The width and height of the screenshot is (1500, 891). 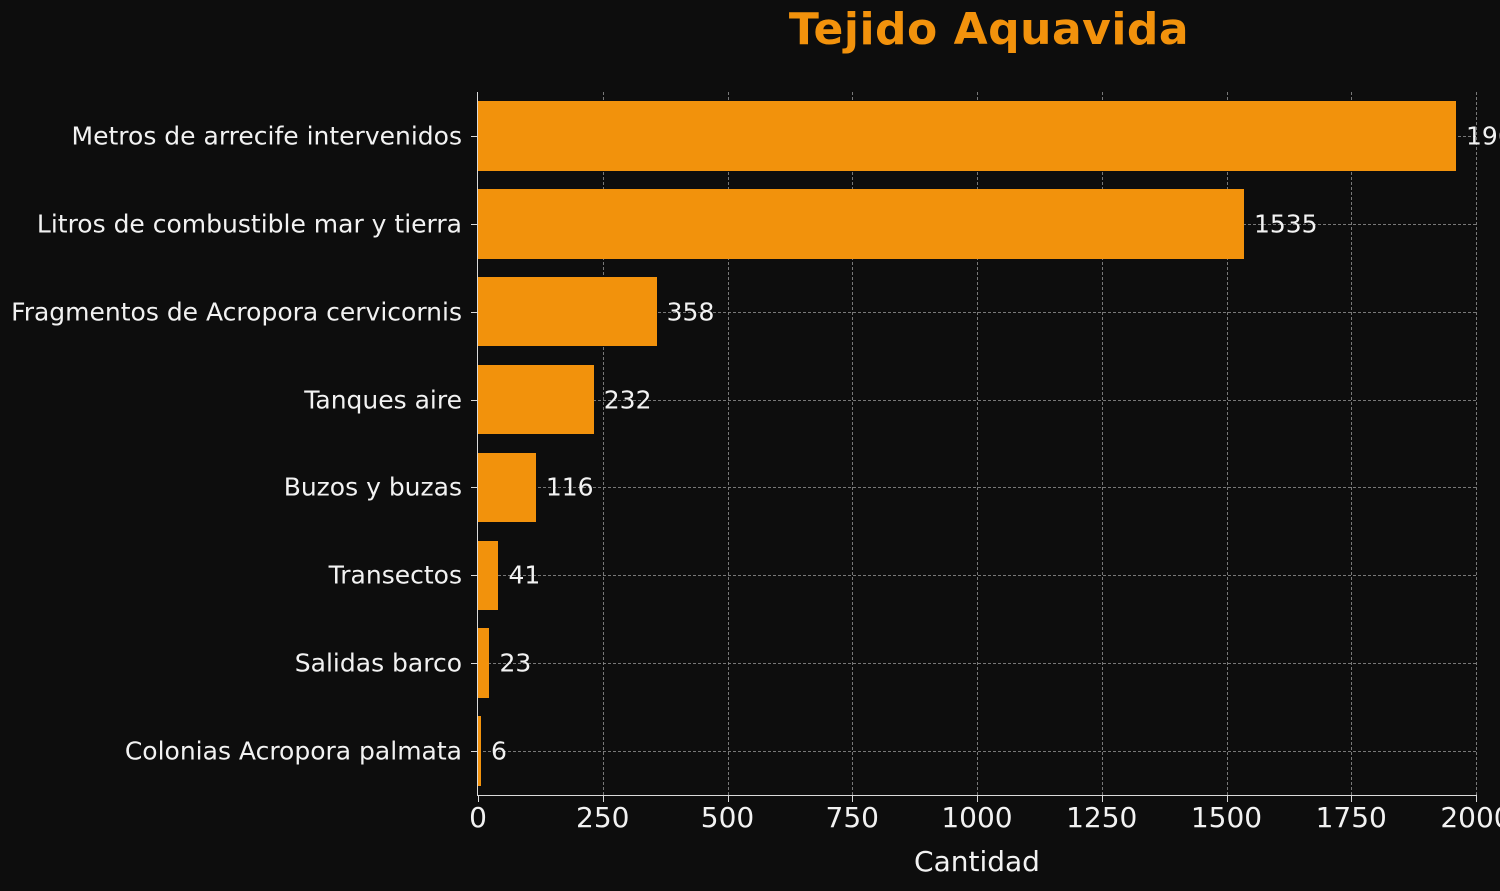 I want to click on bar-value-label: 23, so click(x=515, y=663).